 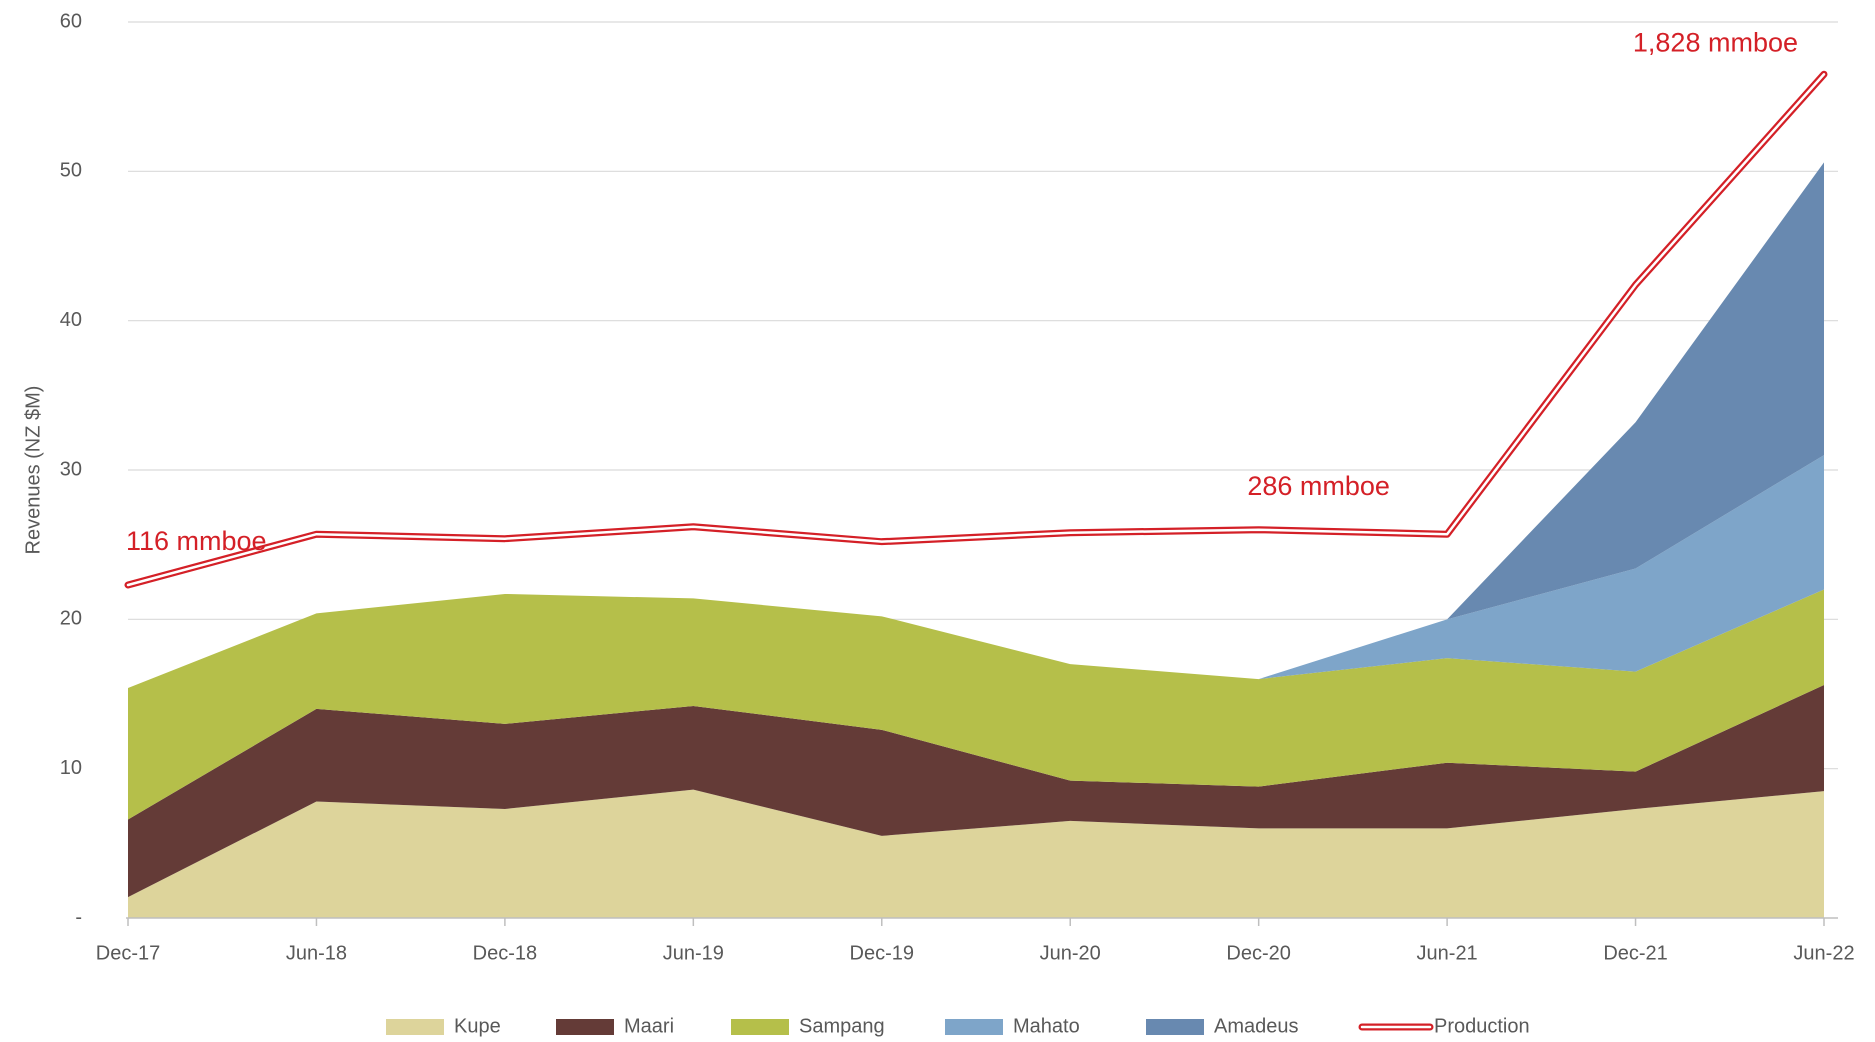 I want to click on annotation: 286 mmboe, so click(x=1318, y=486).